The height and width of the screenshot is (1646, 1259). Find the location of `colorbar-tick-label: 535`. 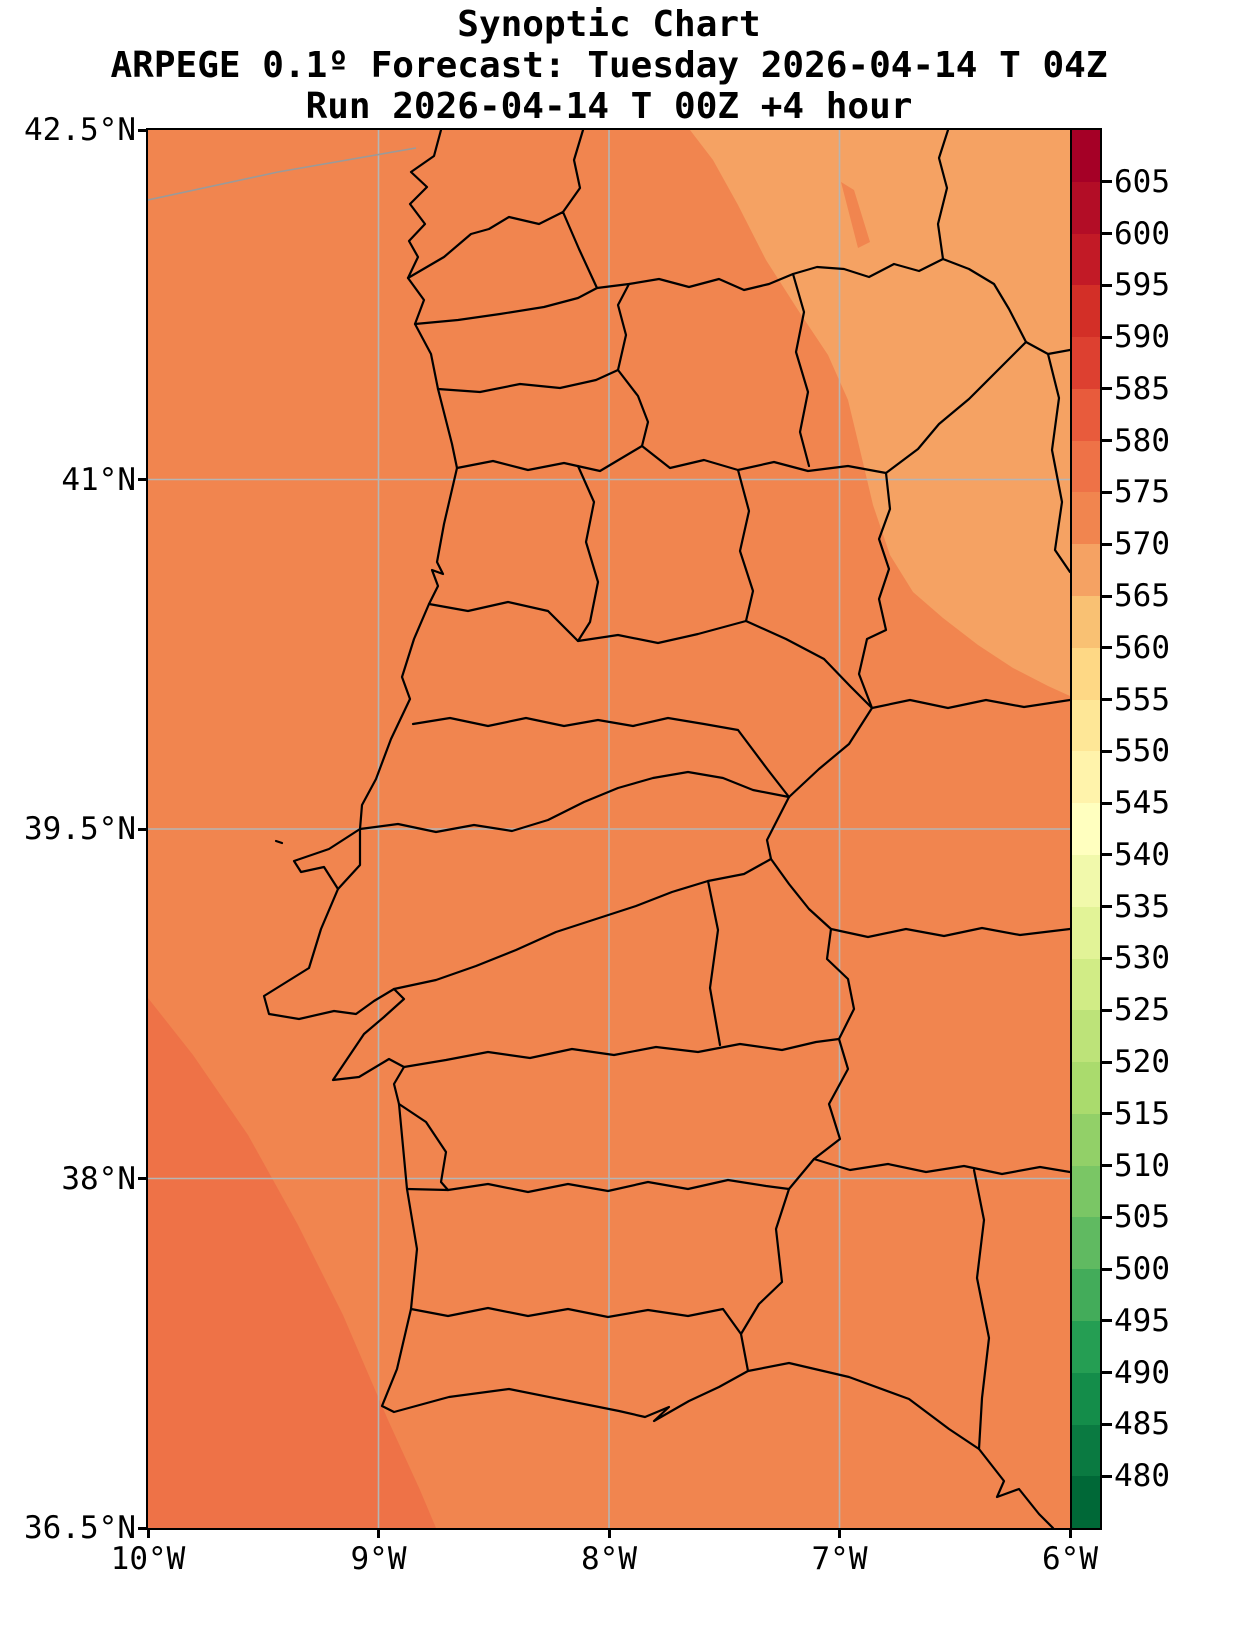

colorbar-tick-label: 535 is located at coordinates (1142, 906).